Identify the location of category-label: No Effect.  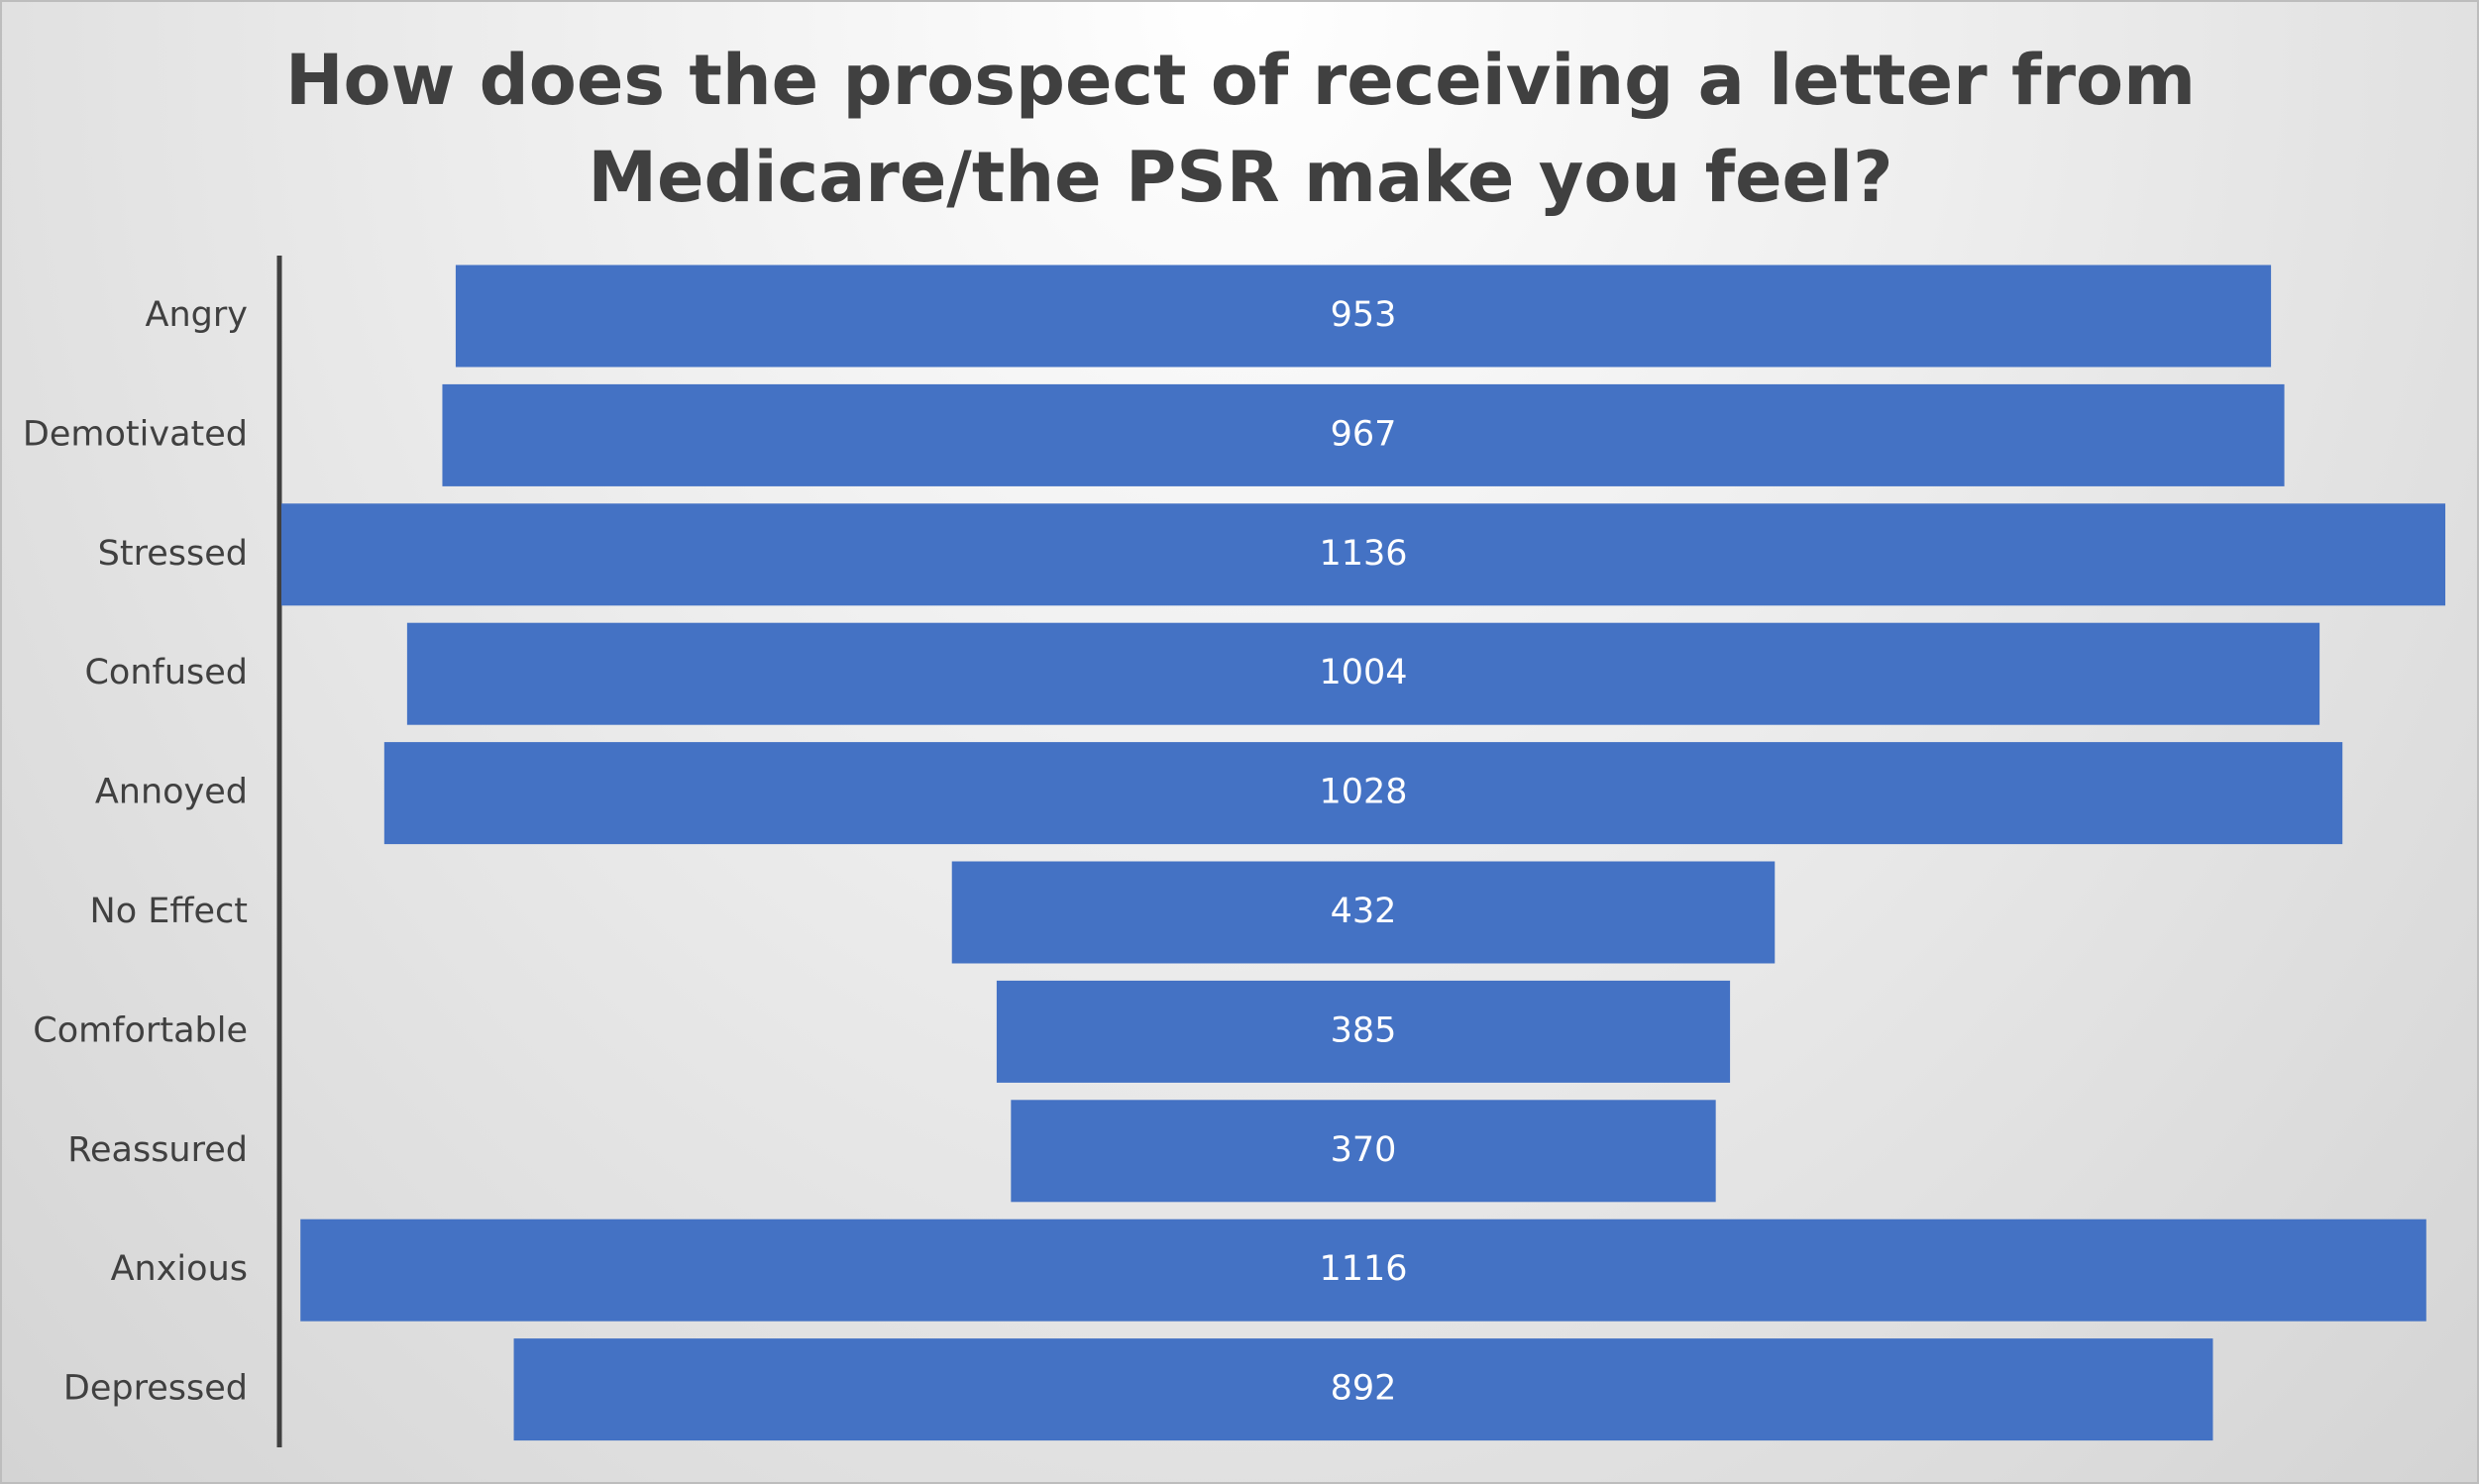
(169, 912).